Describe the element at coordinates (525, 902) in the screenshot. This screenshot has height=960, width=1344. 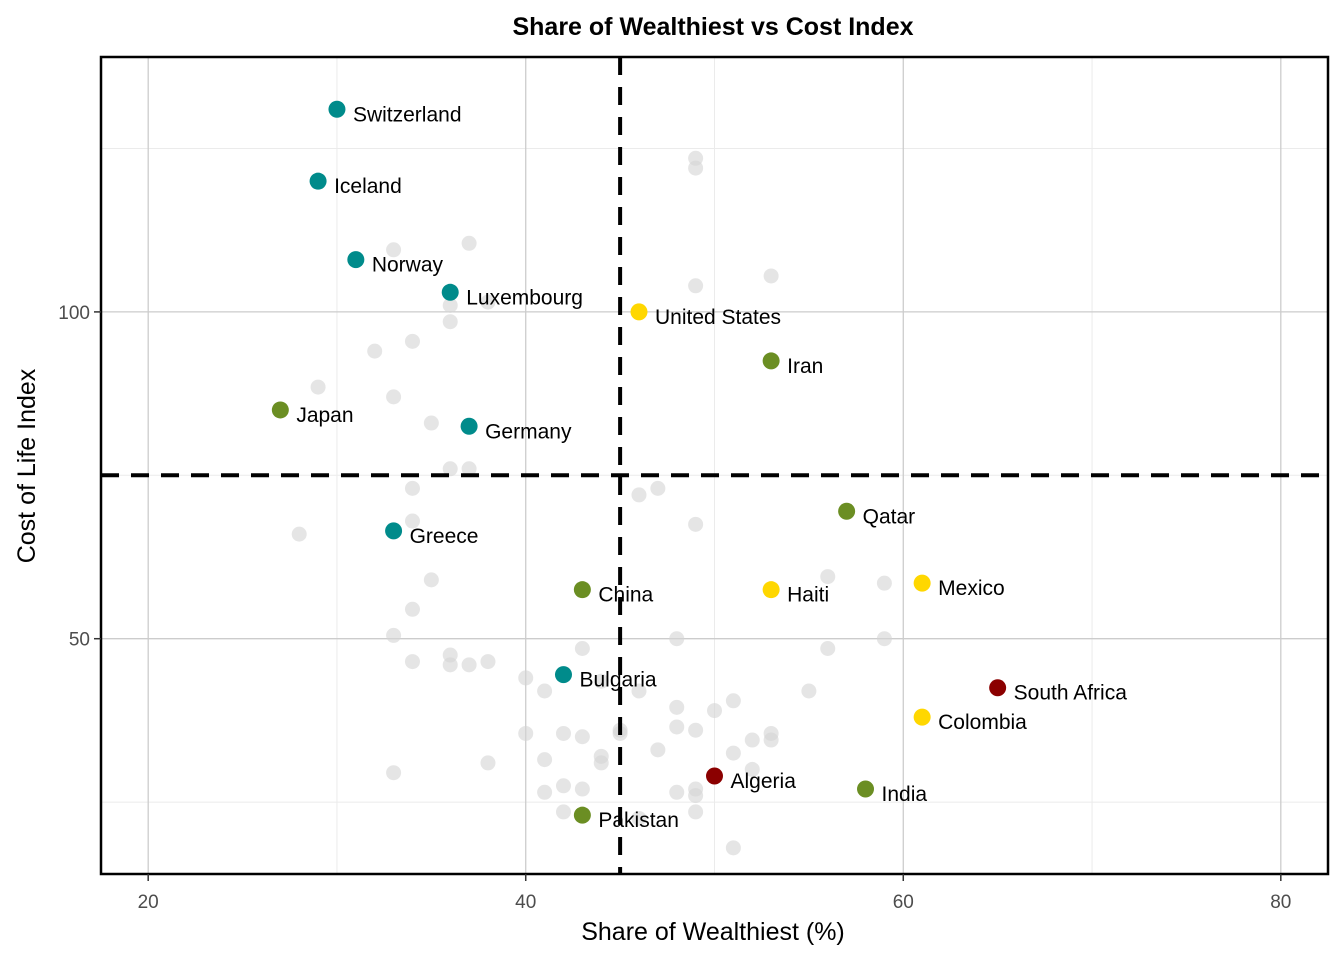
I see `x-tick-label: 40` at that location.